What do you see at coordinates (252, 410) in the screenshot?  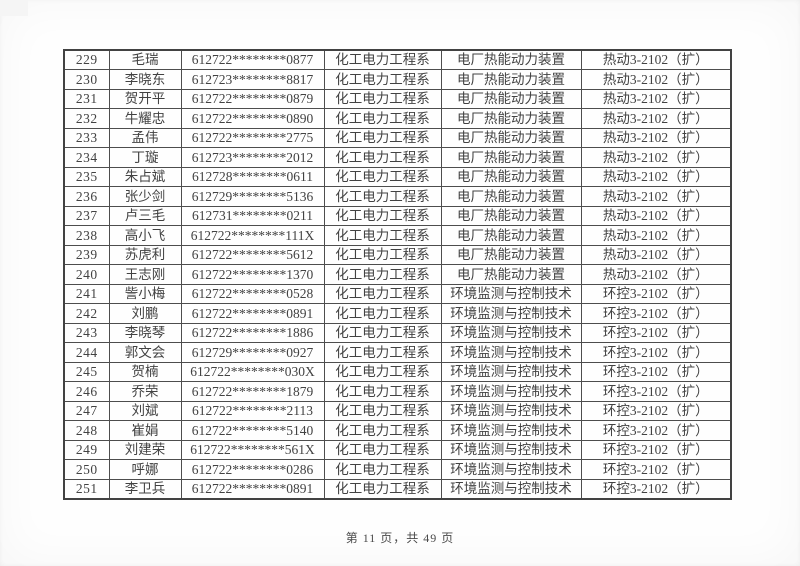 I see `cell-id-number: 612722********2113` at bounding box center [252, 410].